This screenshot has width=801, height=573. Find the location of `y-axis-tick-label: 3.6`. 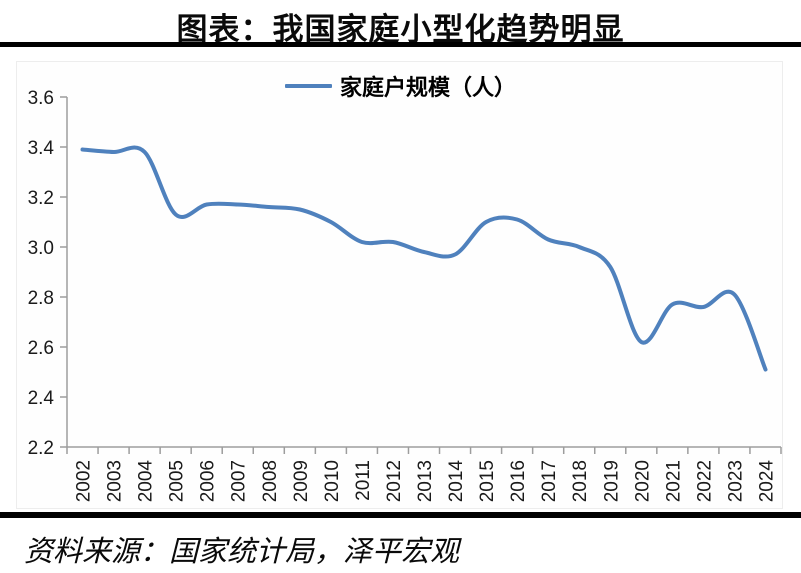

y-axis-tick-label: 3.6 is located at coordinates (41, 98).